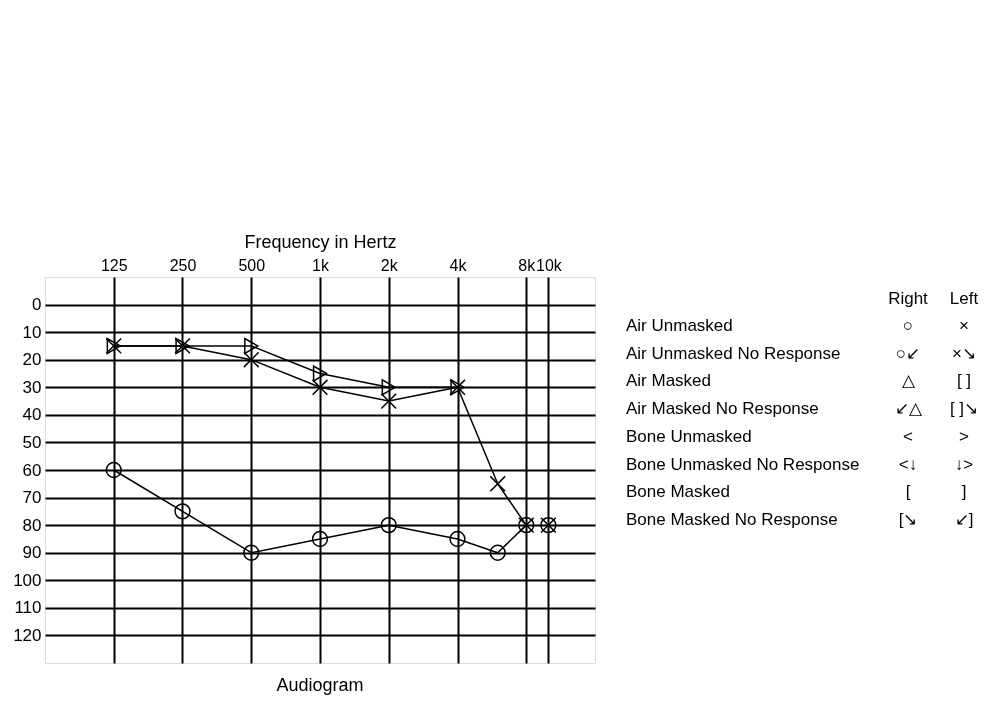 The width and height of the screenshot is (1004, 719). What do you see at coordinates (669, 381) in the screenshot?
I see `text: Air Masked` at bounding box center [669, 381].